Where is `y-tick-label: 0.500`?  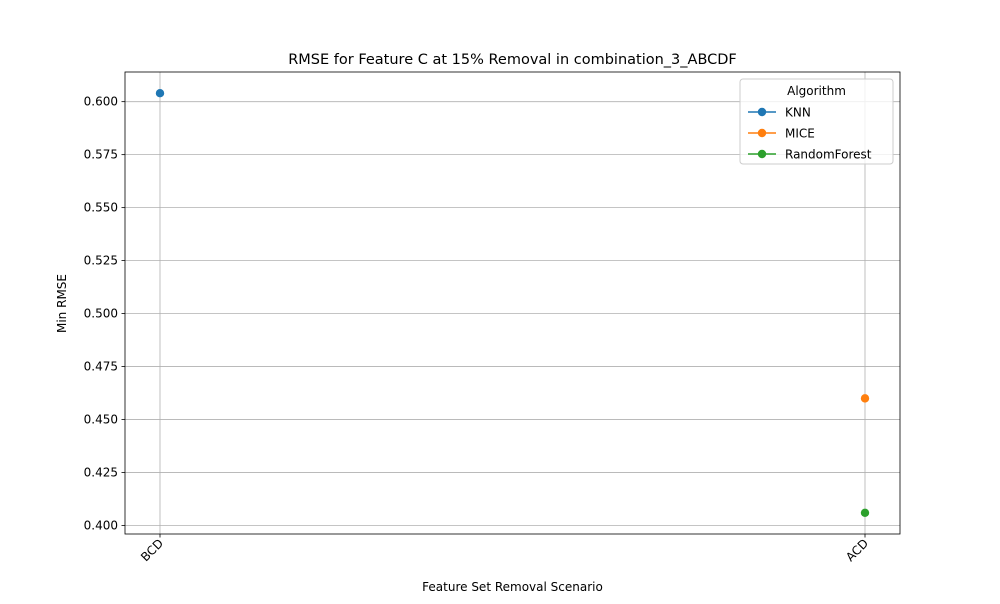 y-tick-label: 0.500 is located at coordinates (101, 314).